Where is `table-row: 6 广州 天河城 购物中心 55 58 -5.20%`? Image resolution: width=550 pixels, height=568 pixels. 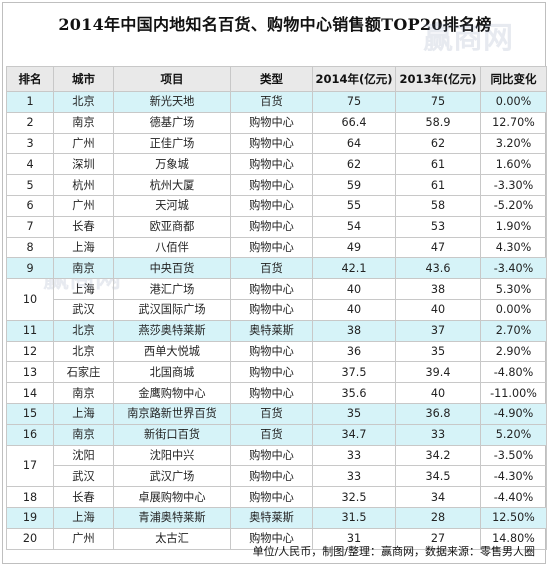
table-row: 6 广州 天河城 购物中心 55 58 -5.20% is located at coordinates (276, 205).